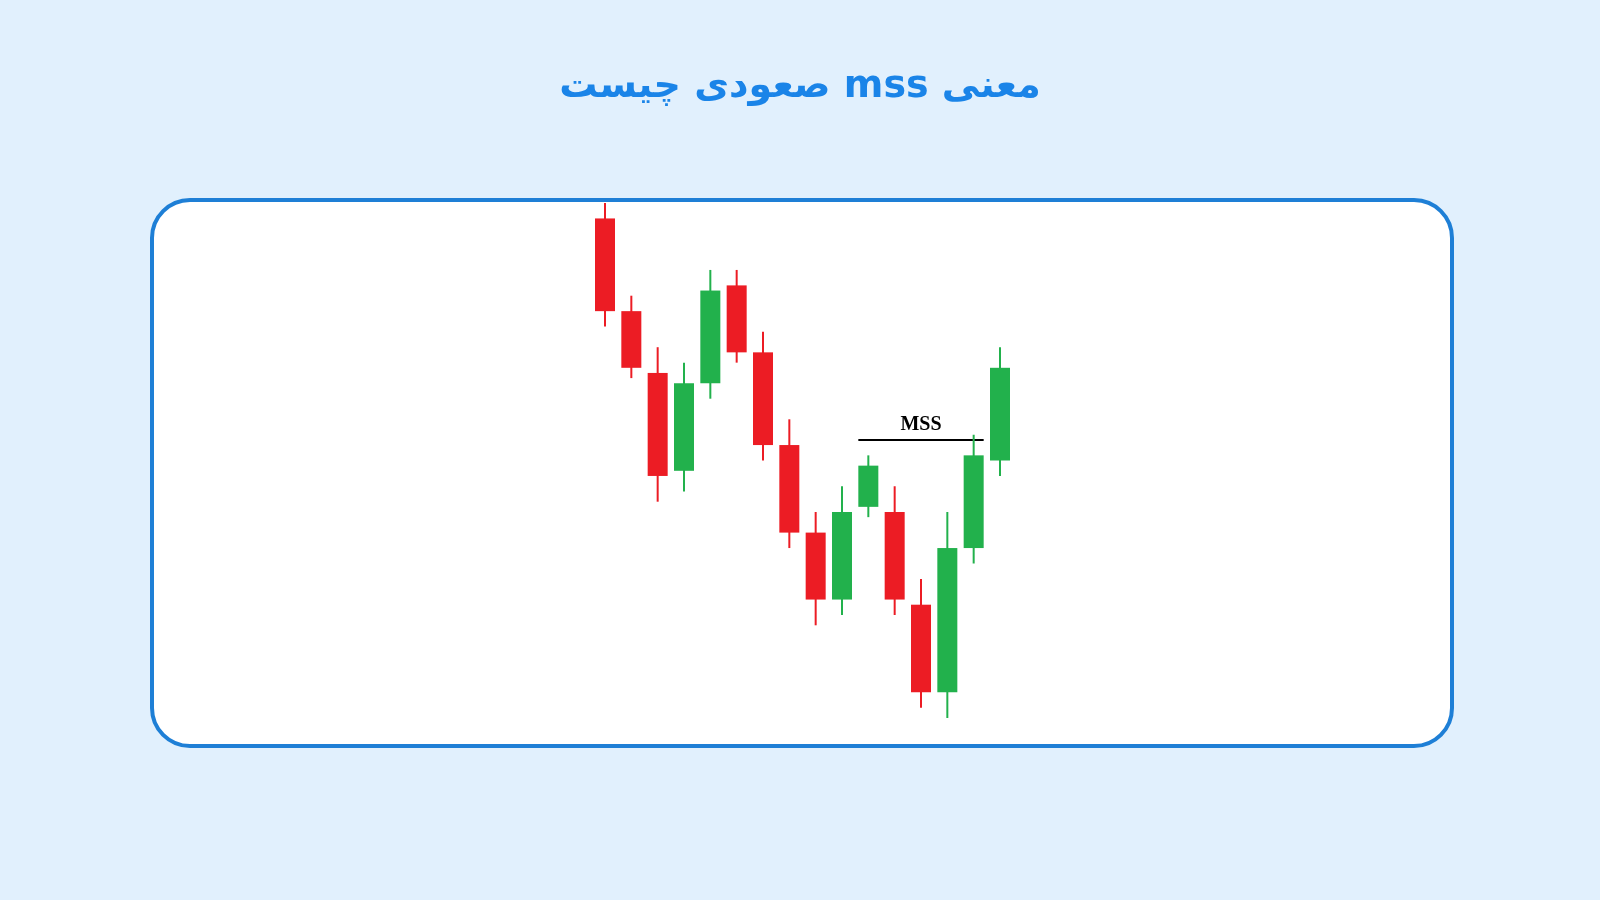 This screenshot has height=900, width=1600. Describe the element at coordinates (921, 422) in the screenshot. I see `ref-line-label: MSS` at that location.